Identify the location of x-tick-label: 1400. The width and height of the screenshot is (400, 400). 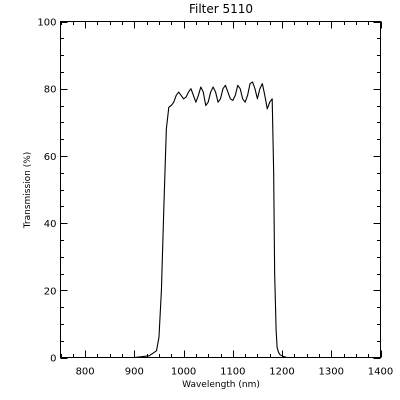
(380, 372).